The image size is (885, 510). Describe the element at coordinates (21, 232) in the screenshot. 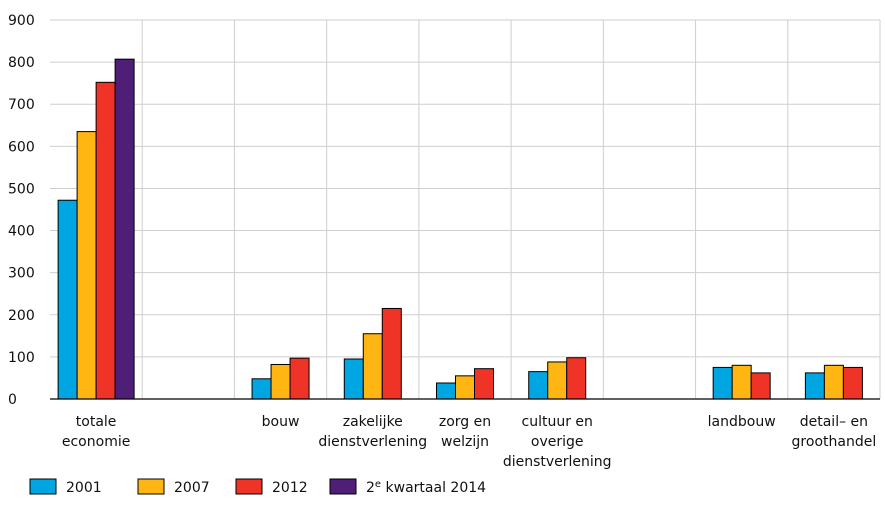

I see `y-tick-label: 400` at that location.